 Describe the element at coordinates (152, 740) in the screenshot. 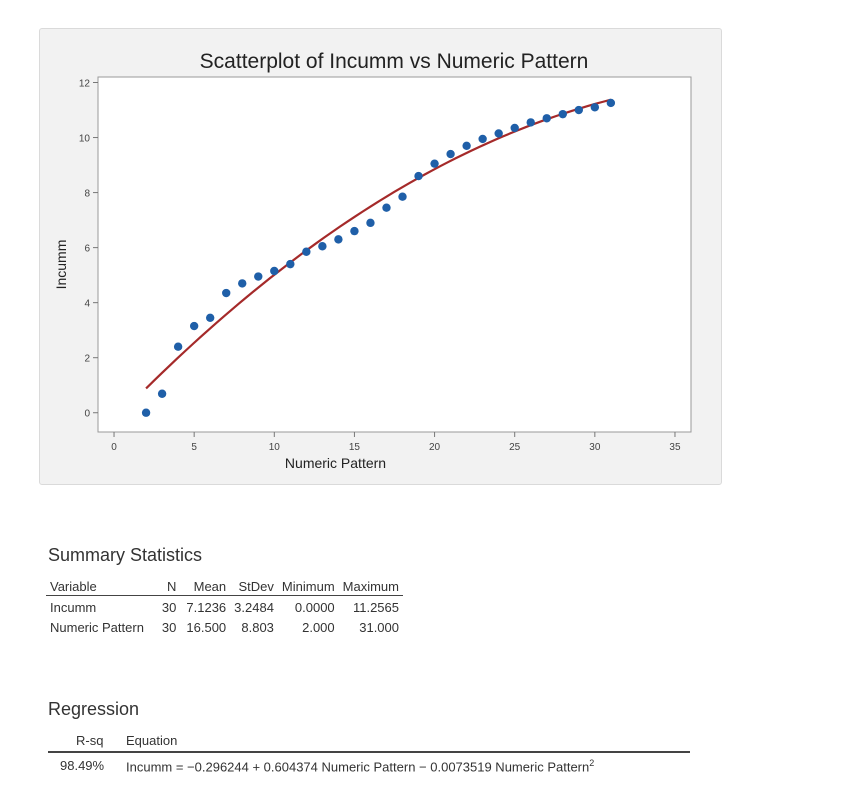

I see `col-header-equation: Equation` at that location.